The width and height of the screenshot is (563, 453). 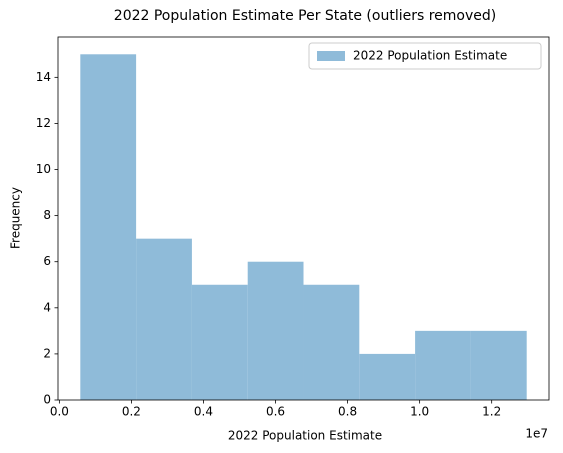 What do you see at coordinates (275, 412) in the screenshot?
I see `x-tick-label: 0.6` at bounding box center [275, 412].